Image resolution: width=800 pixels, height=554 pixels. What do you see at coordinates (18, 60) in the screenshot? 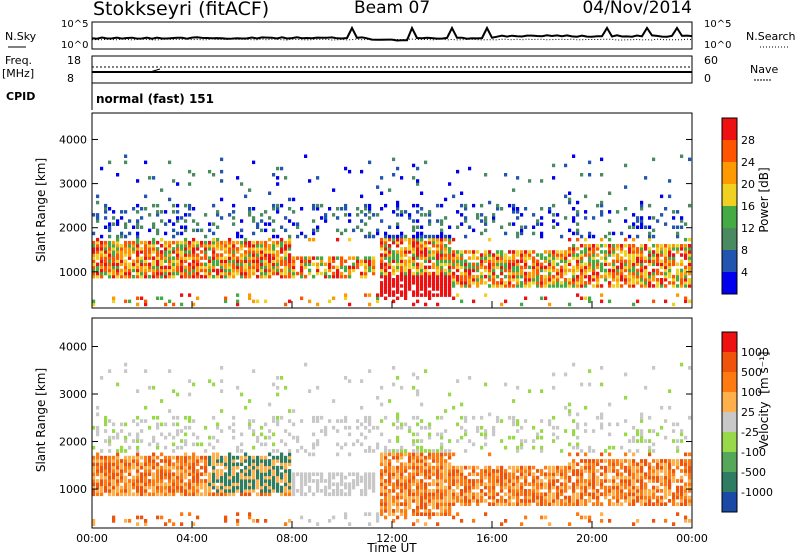
I see `freq-label: Freq.` at bounding box center [18, 60].